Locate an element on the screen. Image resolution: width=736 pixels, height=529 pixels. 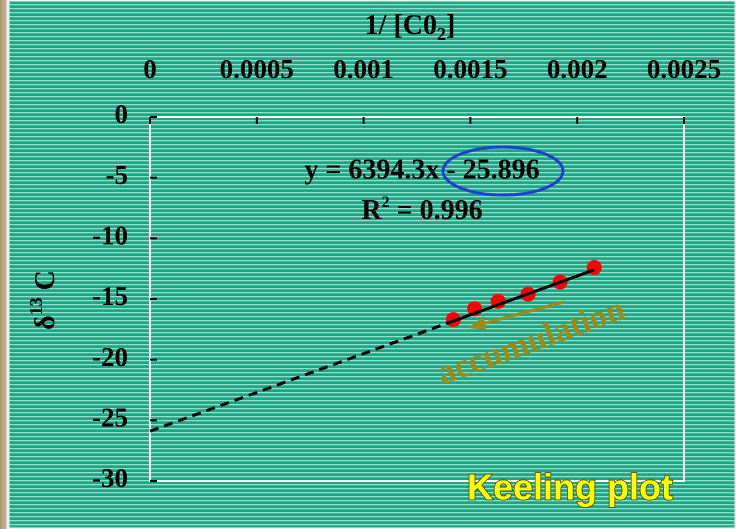
x-tick-label: 0.001 is located at coordinates (363, 69).